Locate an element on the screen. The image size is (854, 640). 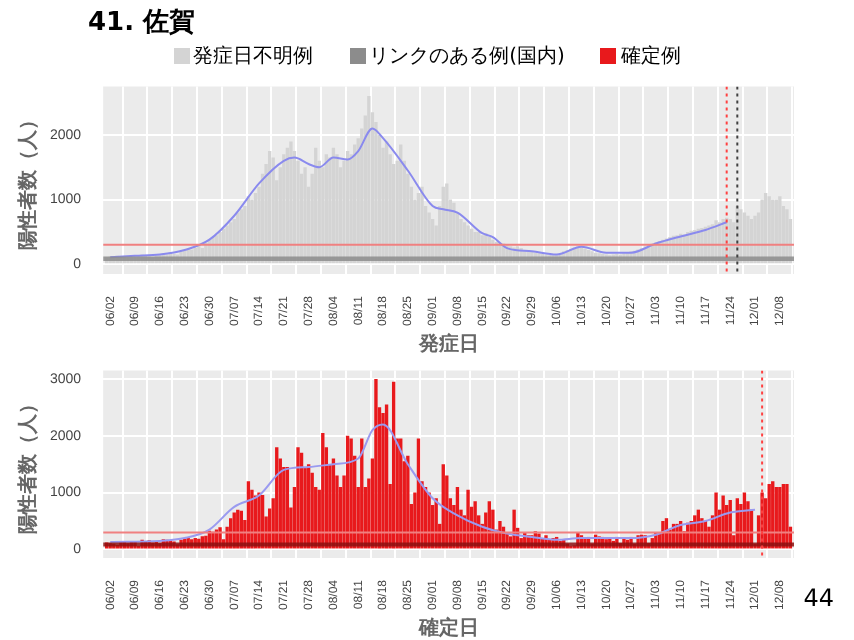
x-axis-title: 確定日 is located at coordinates (447, 627).